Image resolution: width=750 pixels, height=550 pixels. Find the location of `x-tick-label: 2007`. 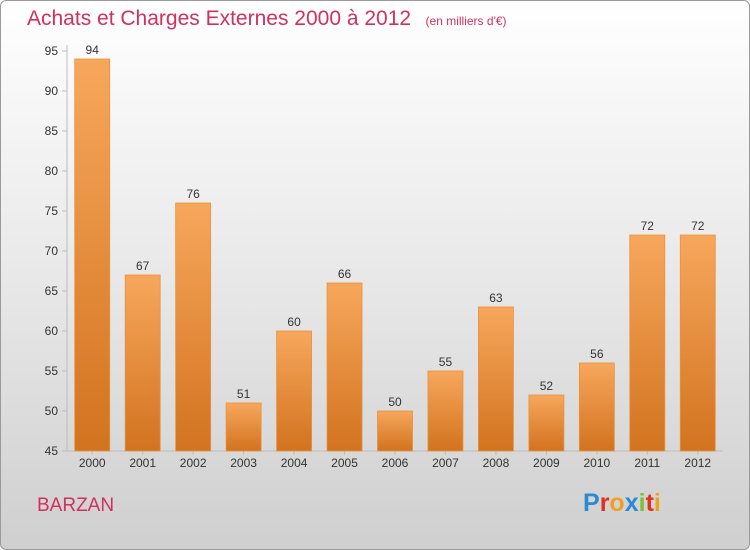

x-tick-label: 2007 is located at coordinates (445, 463).